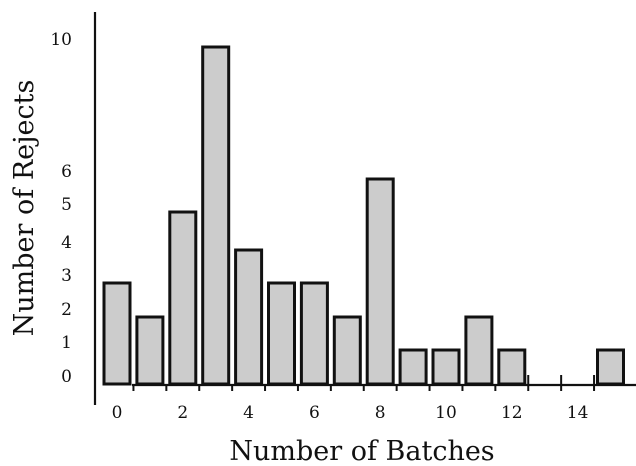 This screenshot has height=466, width=636. I want to click on y-tick-labels: 0 1 2 3 4 5 6 10, so click(61, 208).